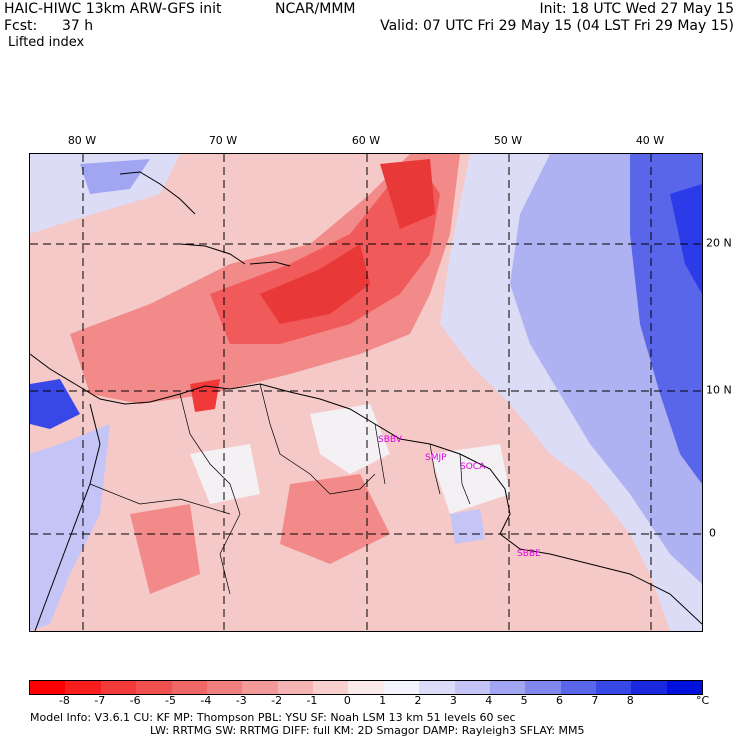 This screenshot has width=740, height=740. What do you see at coordinates (113, 9) in the screenshot?
I see `model-title: HAIC-HIWC 13km ARW-GFS init` at bounding box center [113, 9].